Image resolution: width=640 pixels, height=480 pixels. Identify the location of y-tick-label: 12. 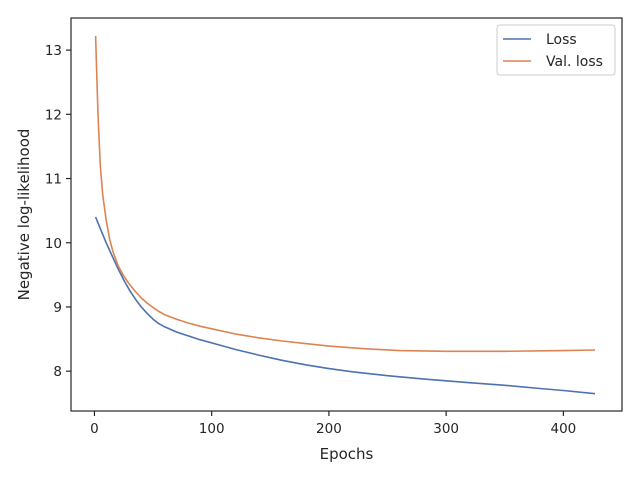
(53, 115).